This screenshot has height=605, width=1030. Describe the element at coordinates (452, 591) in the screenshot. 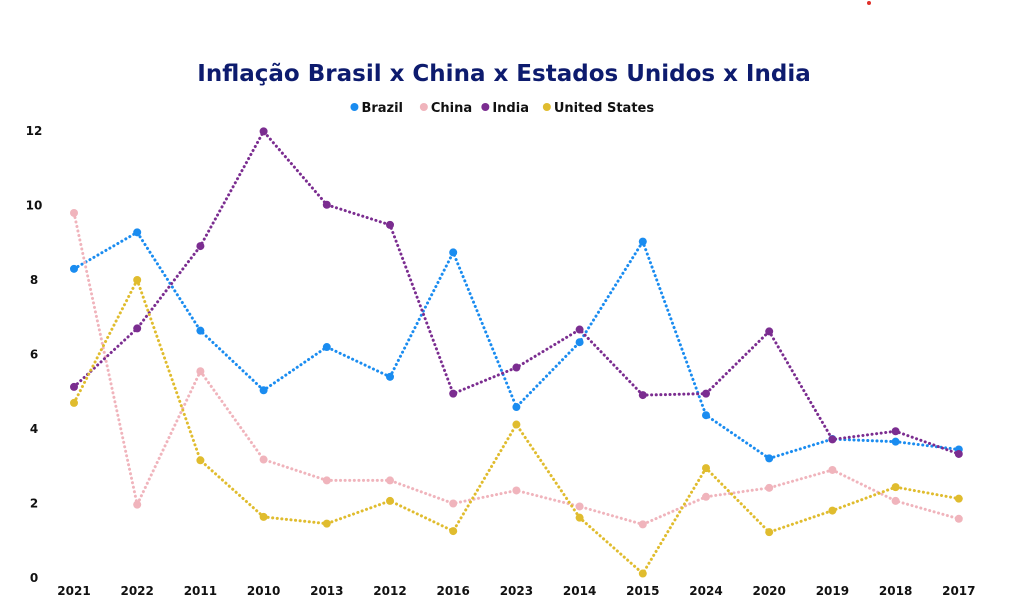

I see `x-tick-label: 2016` at that location.